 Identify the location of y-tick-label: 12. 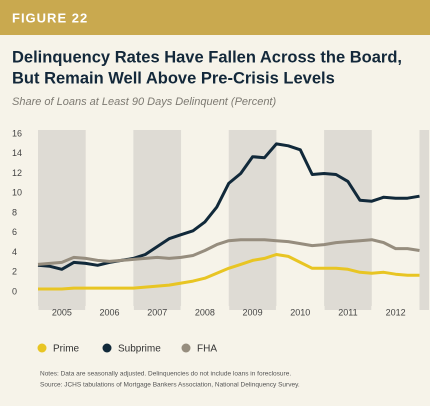
(17, 173).